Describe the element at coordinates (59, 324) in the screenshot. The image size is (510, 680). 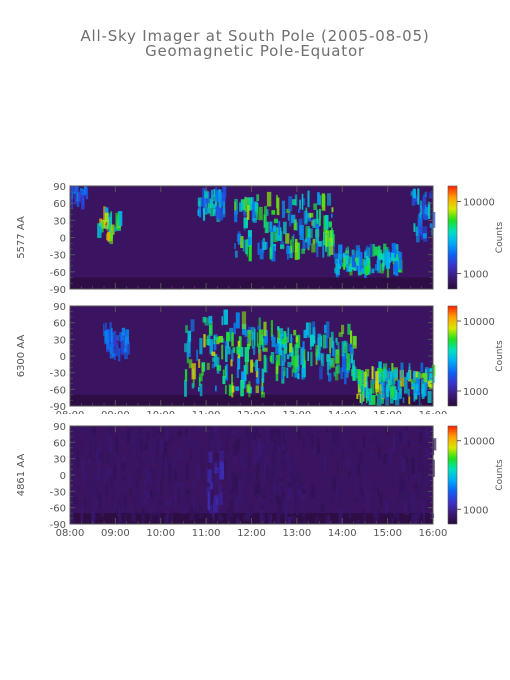
I see `y-tick-label: 60` at that location.